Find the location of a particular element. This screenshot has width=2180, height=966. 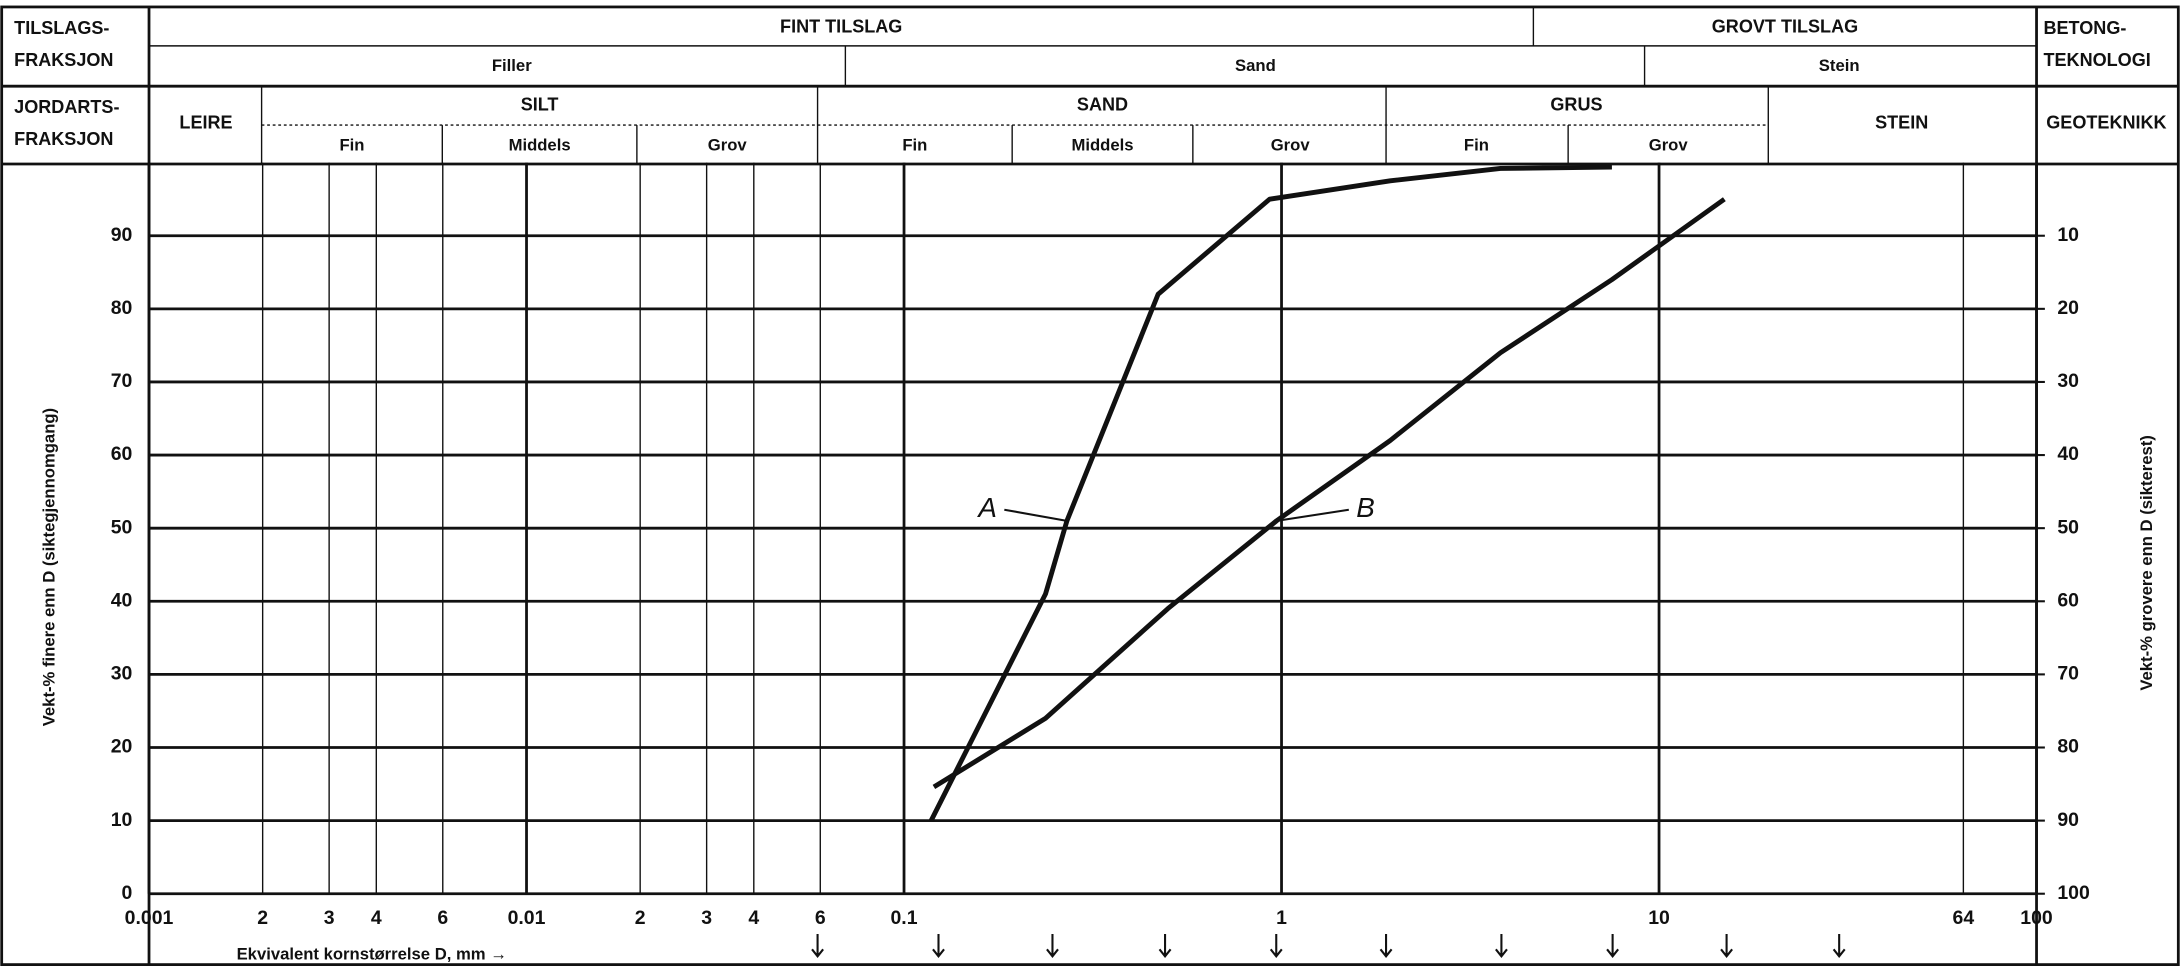

x-tick-label: 64 is located at coordinates (1964, 918).